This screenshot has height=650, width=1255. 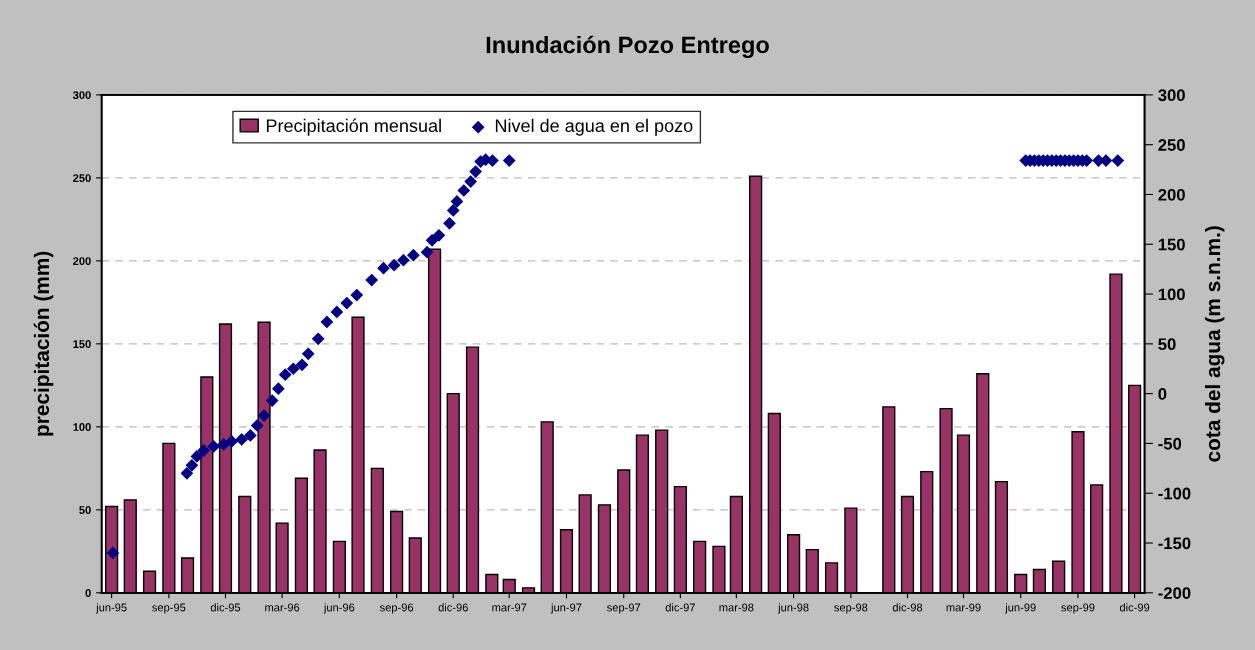 I want to click on y2-axis-title: cota del agua (m s.n.m.), so click(x=1215, y=344).